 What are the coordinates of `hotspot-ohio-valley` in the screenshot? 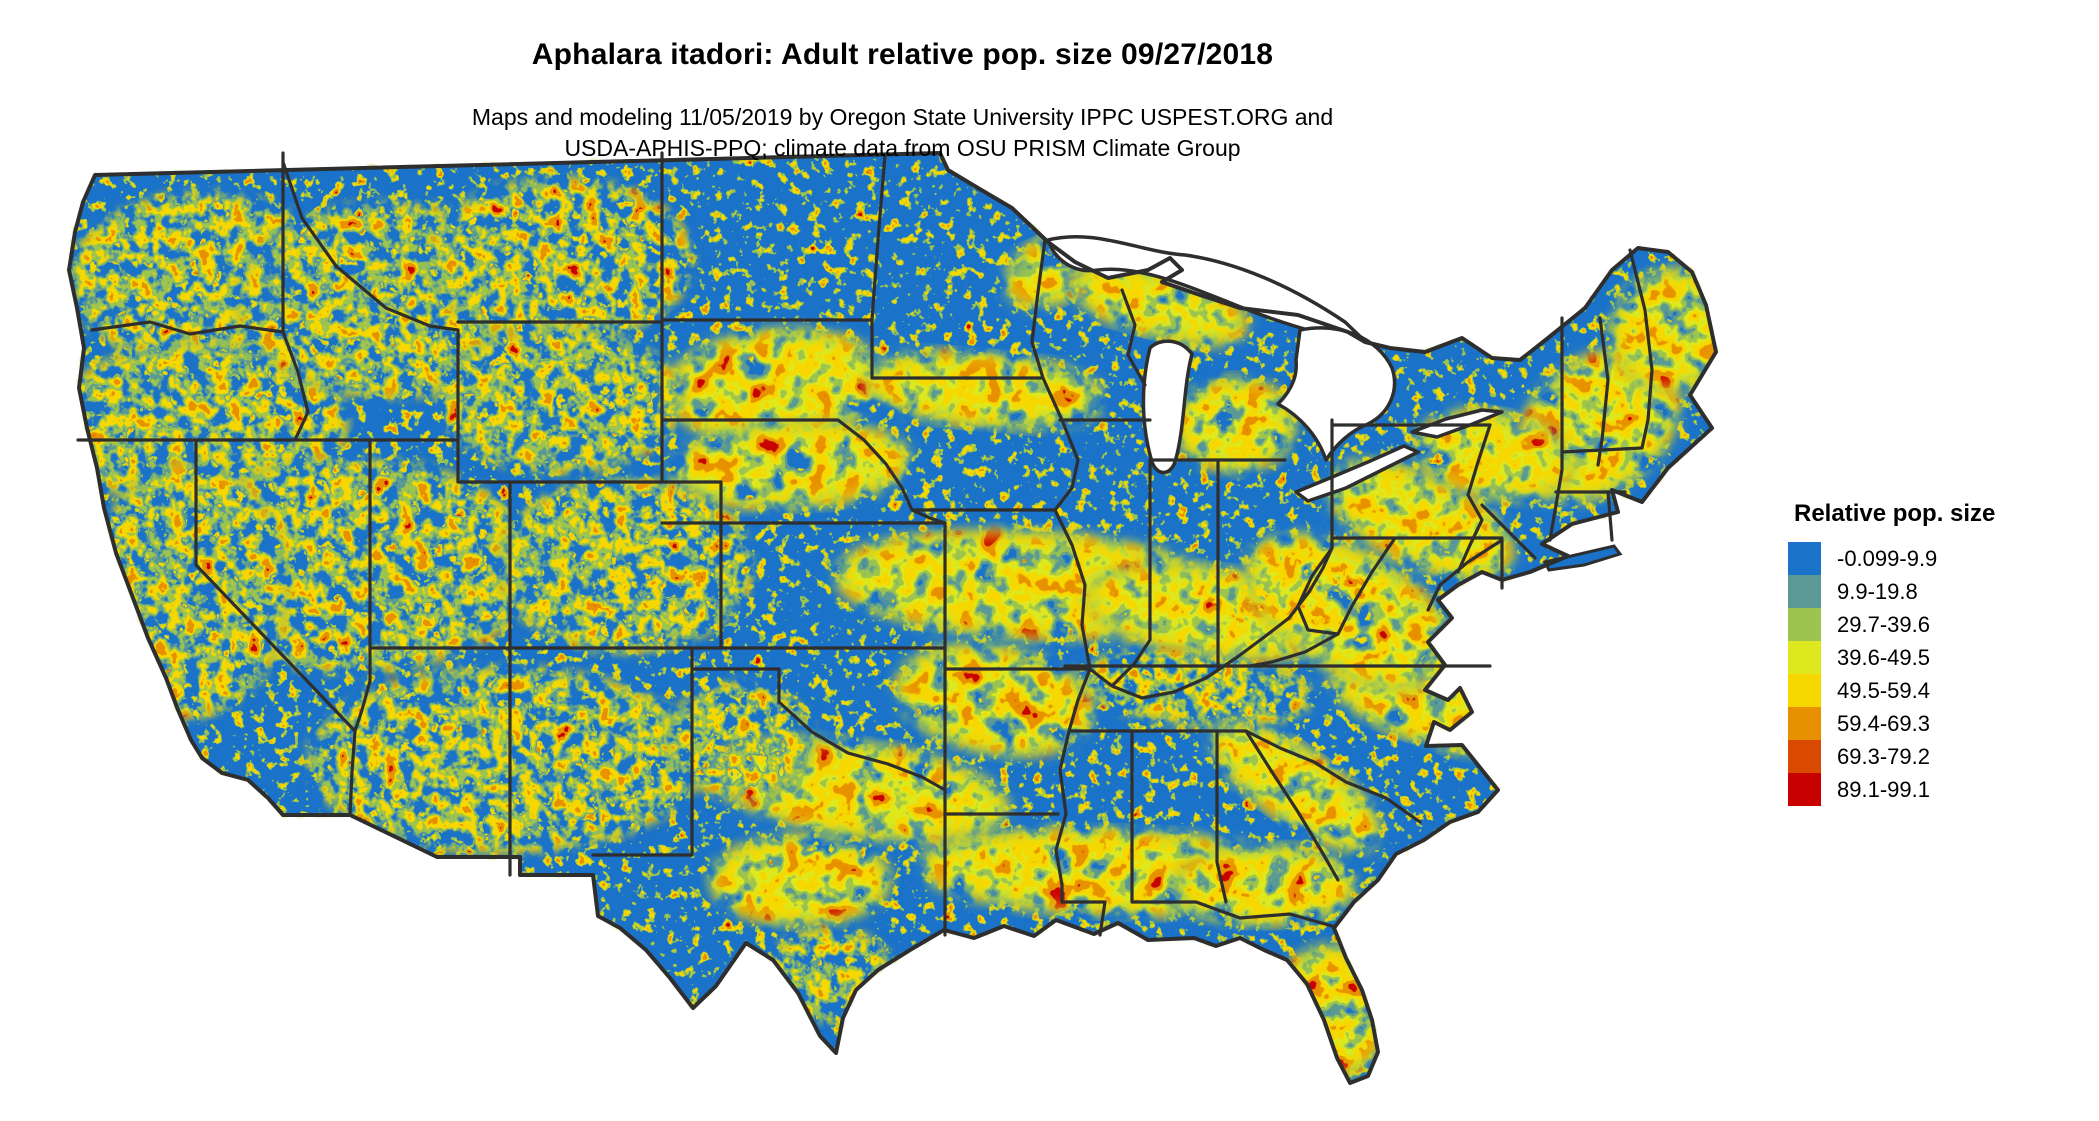 It's located at (1280, 590).